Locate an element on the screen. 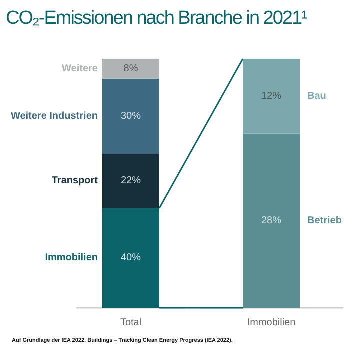  x-tick-label: Total is located at coordinates (131, 323).